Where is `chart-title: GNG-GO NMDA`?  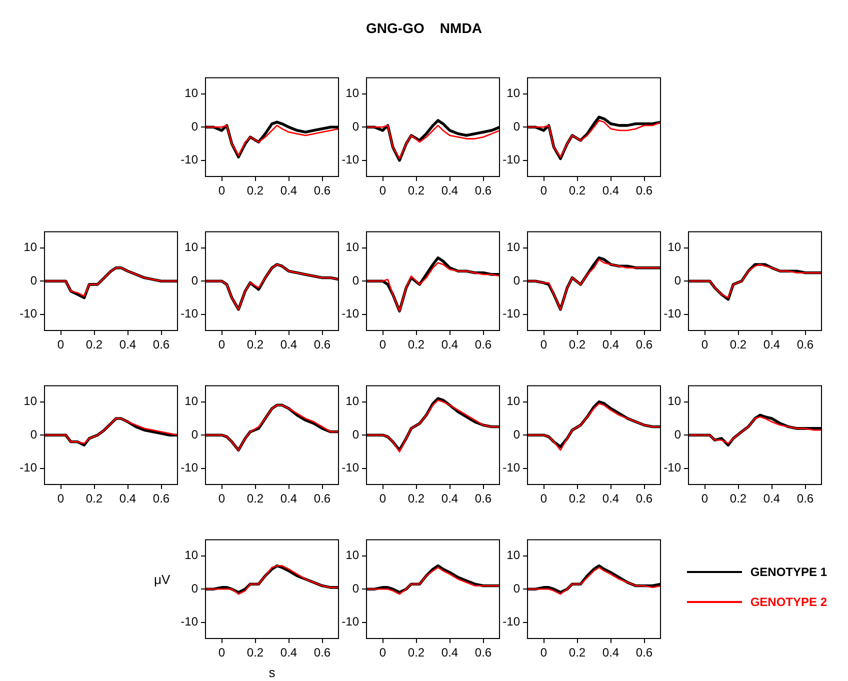
chart-title: GNG-GO NMDA is located at coordinates (424, 28).